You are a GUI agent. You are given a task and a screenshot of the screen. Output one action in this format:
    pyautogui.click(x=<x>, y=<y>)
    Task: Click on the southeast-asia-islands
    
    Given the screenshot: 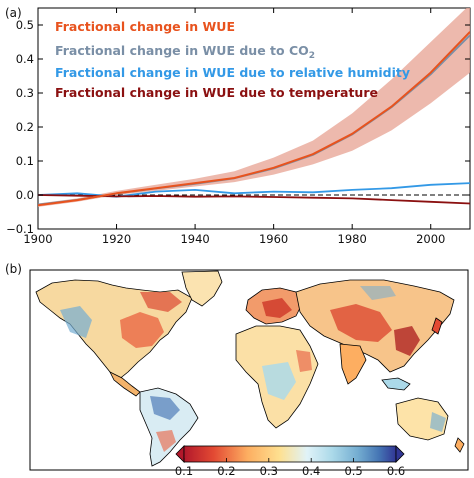 What is the action you would take?
    pyautogui.click(x=396, y=384)
    